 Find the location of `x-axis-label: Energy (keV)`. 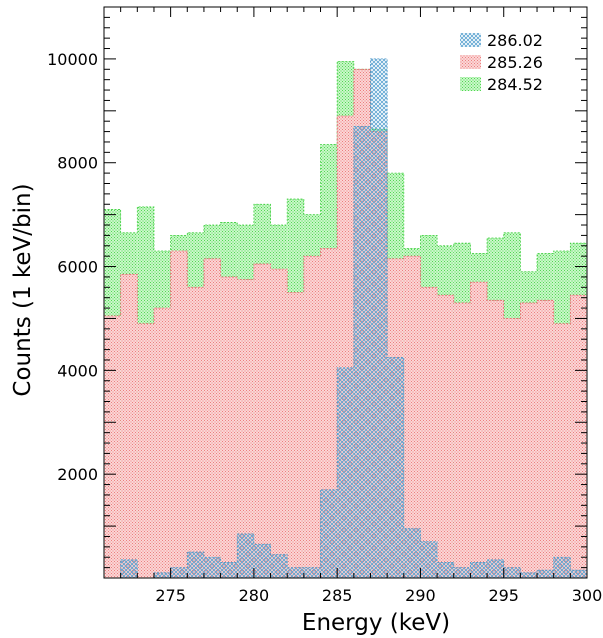

x-axis-label: Energy (keV) is located at coordinates (376, 623).